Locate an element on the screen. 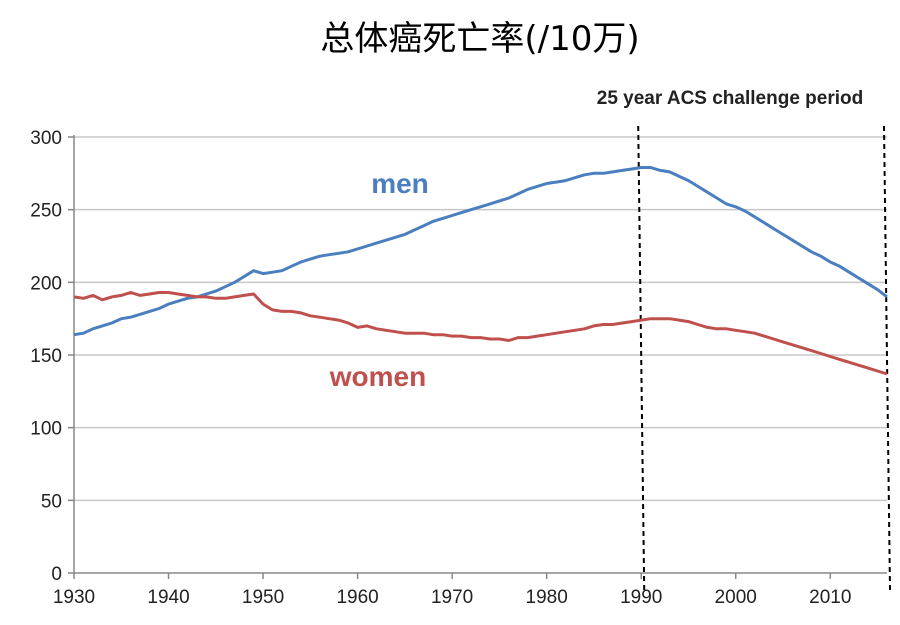 Image resolution: width=900 pixels, height=625 pixels. x-tick-label: 1980 is located at coordinates (547, 597).